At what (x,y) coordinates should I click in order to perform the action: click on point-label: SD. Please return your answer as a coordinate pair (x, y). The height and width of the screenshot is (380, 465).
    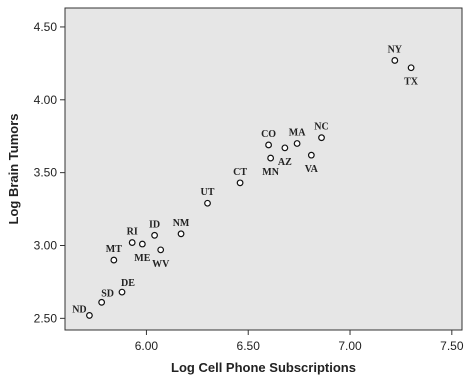
    Looking at the image, I should click on (107, 293).